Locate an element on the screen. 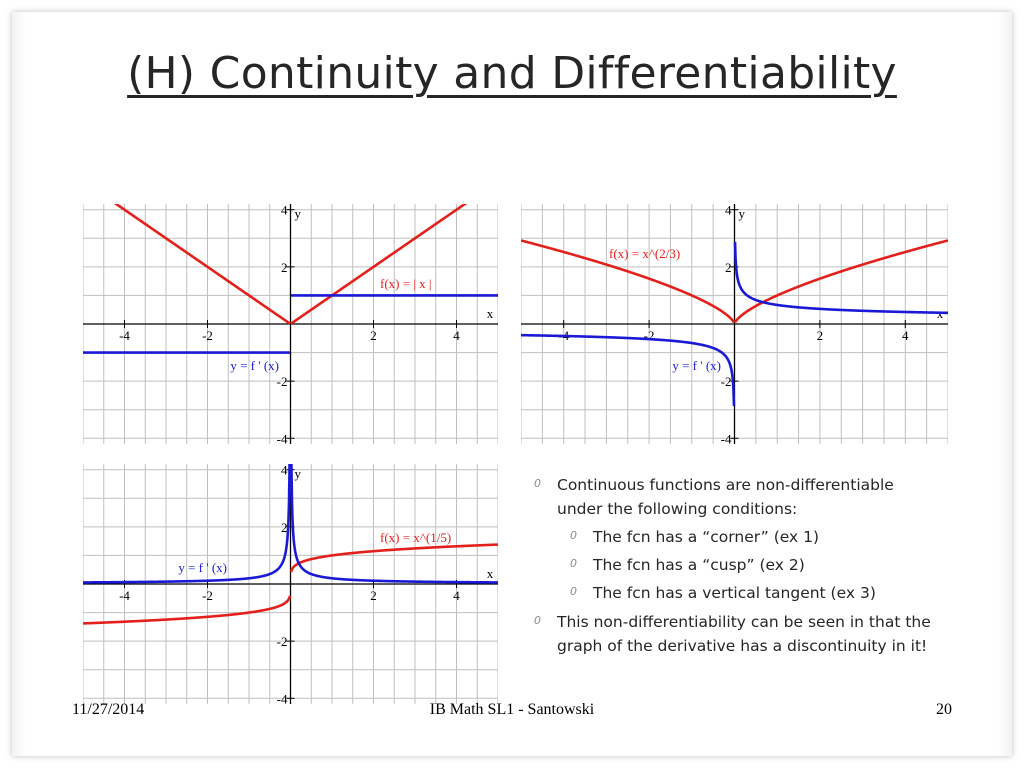 Image resolution: width=1024 pixels, height=768 pixels. bullet-item: 0 The fcn has a vertical tangent (ex 3) is located at coordinates (737, 593).